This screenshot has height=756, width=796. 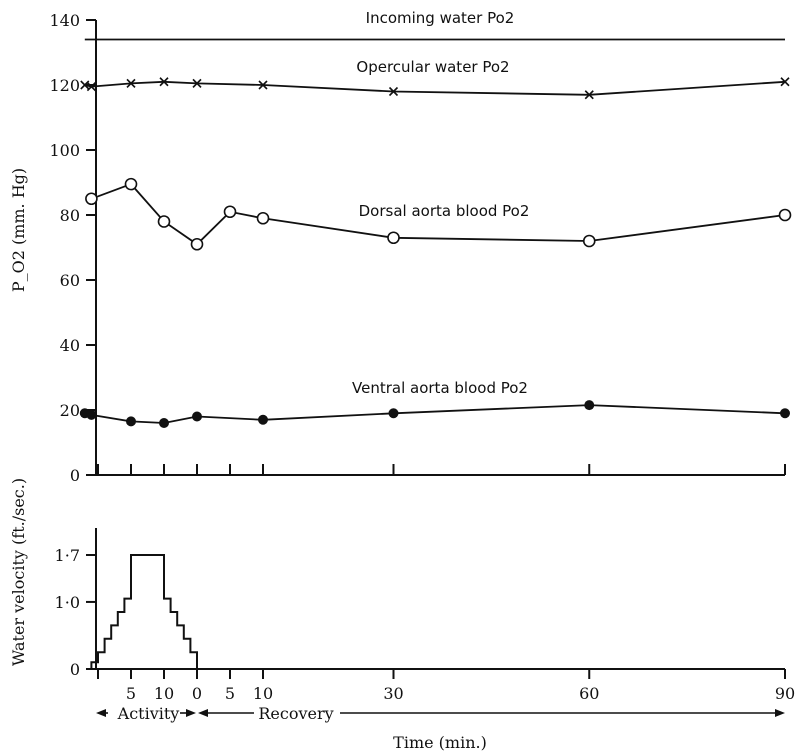 What do you see at coordinates (67, 555) in the screenshot?
I see `lower-y-tick-label: 1·7` at bounding box center [67, 555].